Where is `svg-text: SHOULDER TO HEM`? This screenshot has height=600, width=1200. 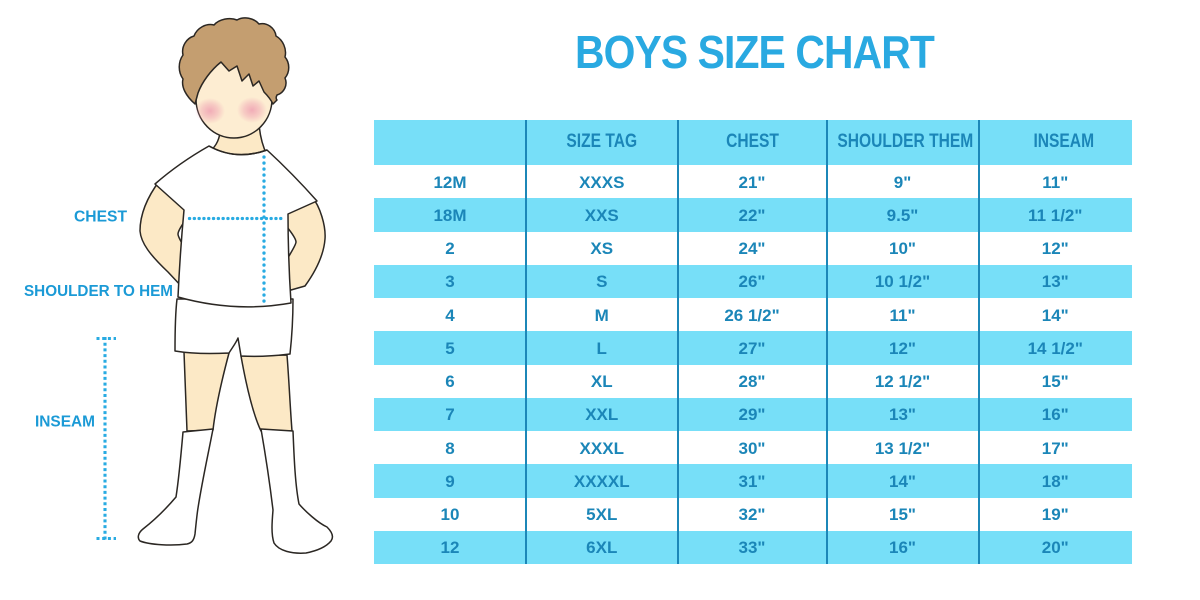 svg-text: SHOULDER TO HEM is located at coordinates (98, 291).